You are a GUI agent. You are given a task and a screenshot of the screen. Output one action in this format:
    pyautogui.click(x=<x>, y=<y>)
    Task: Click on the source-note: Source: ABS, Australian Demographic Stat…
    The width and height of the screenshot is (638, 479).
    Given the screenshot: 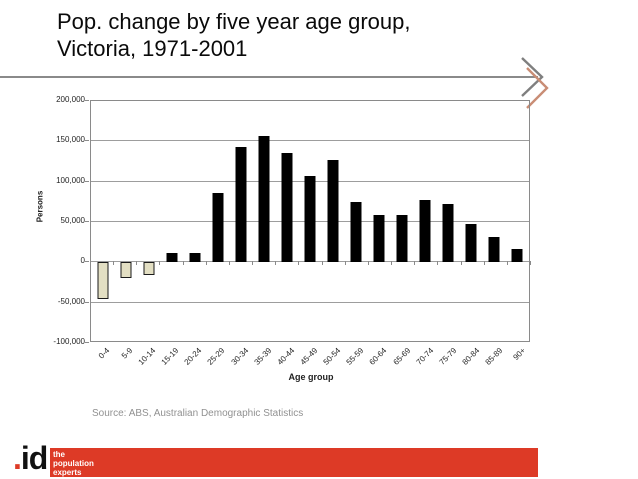 What is the action you would take?
    pyautogui.click(x=198, y=413)
    